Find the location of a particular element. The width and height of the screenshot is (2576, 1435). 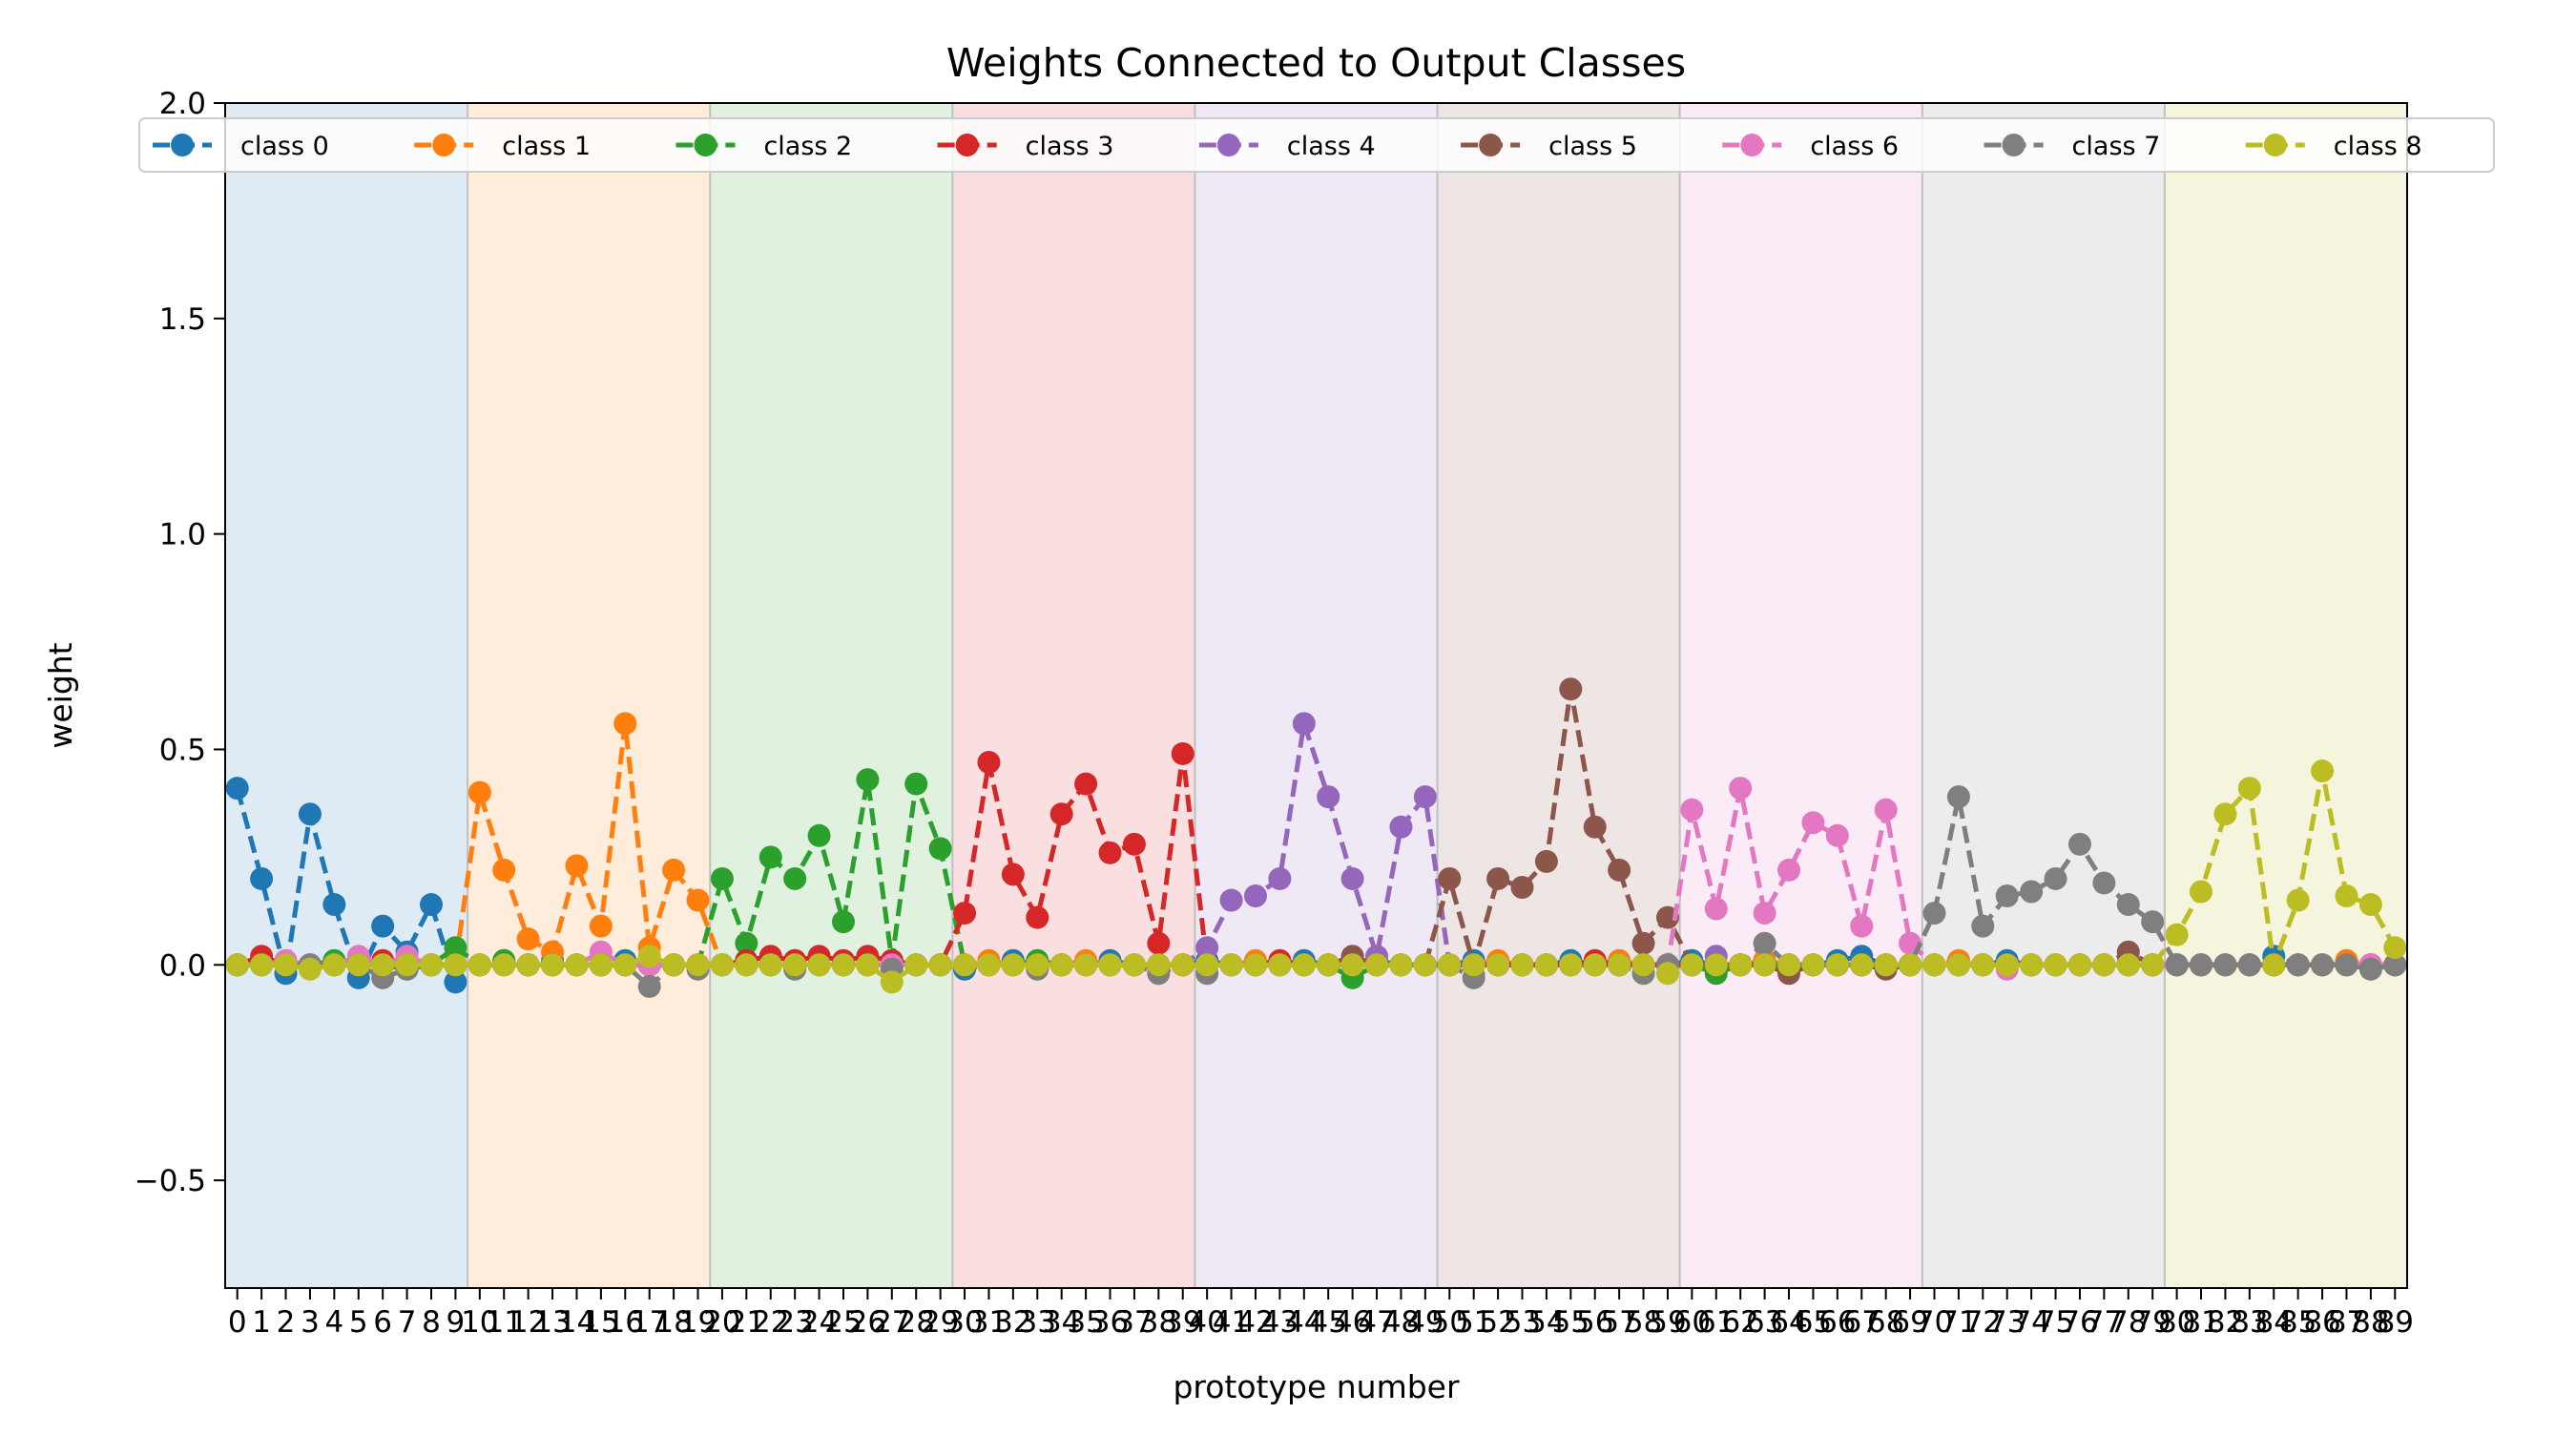

x-tick-label: 76 is located at coordinates (2079, 1322).